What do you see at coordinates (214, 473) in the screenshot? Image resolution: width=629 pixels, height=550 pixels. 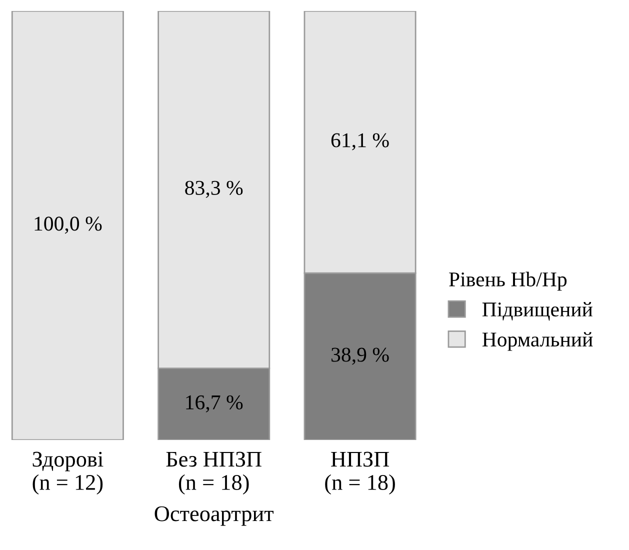 I see `x-tick-label: Без НПЗП (n = 18)` at bounding box center [214, 473].